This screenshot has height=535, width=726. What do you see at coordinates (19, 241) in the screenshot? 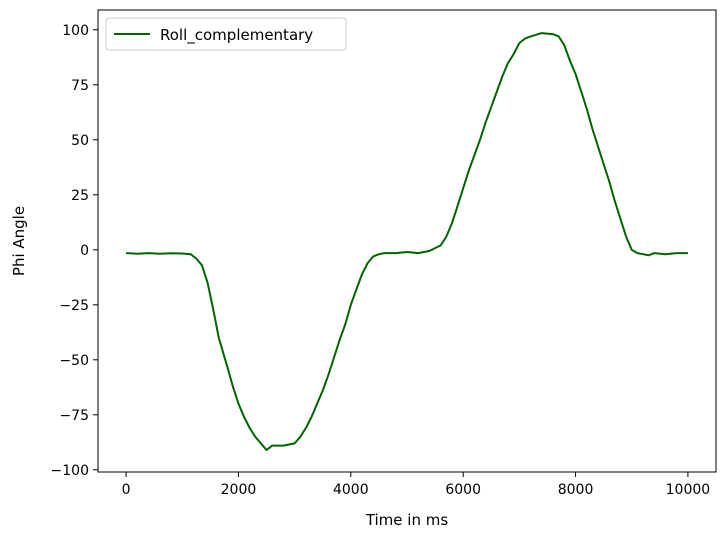
I see `y-axis-label: Phi Angle` at bounding box center [19, 241].